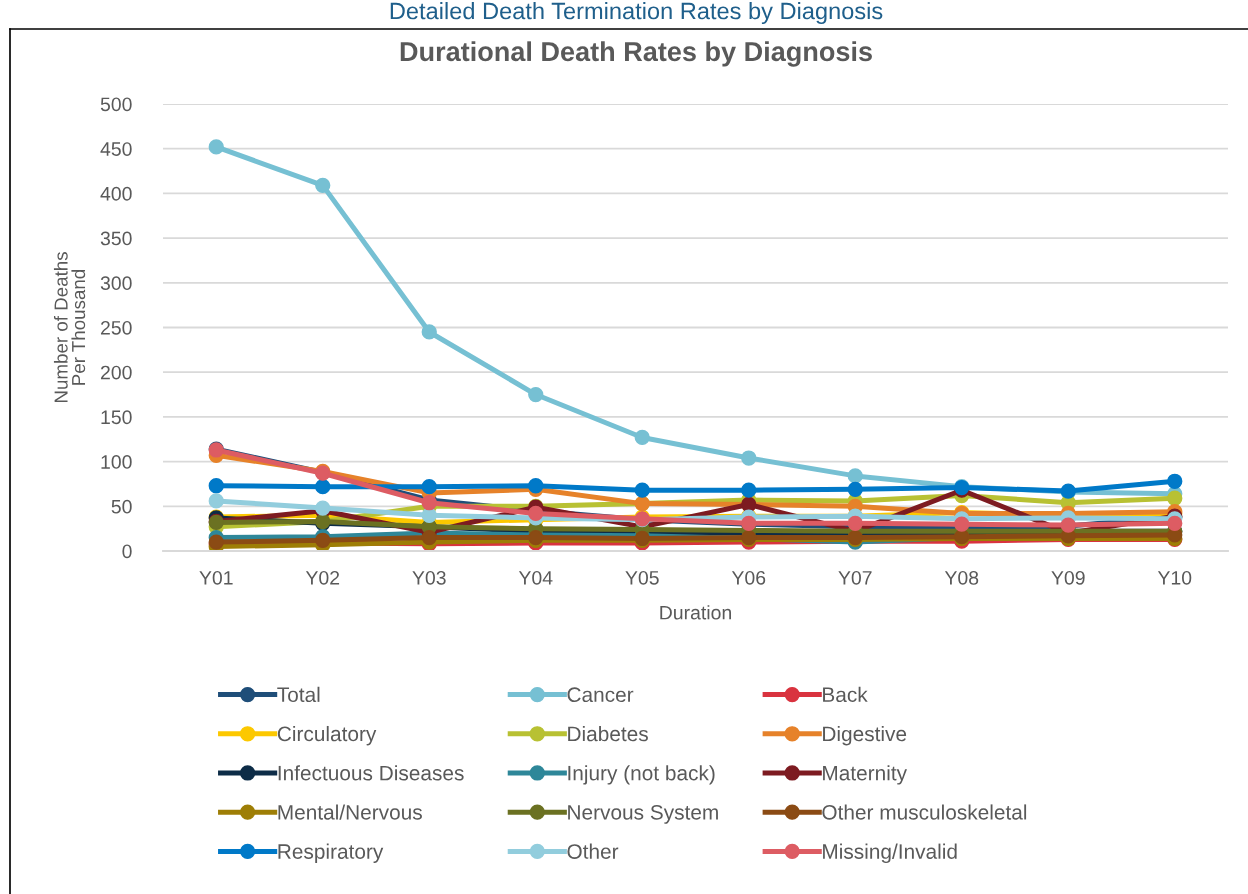 This screenshot has height=894, width=1248. I want to click on x-tick-label: Y01, so click(216, 577).